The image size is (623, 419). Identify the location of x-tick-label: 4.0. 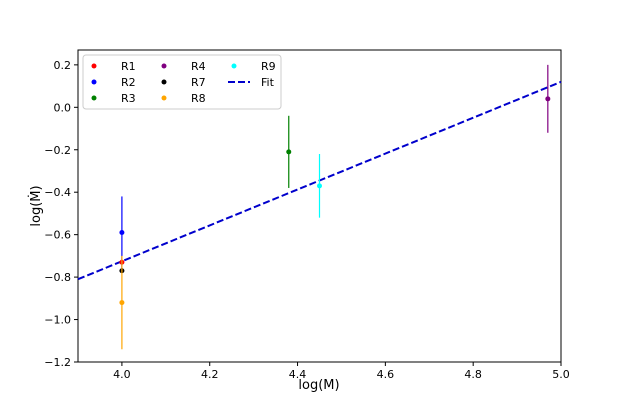
(122, 374).